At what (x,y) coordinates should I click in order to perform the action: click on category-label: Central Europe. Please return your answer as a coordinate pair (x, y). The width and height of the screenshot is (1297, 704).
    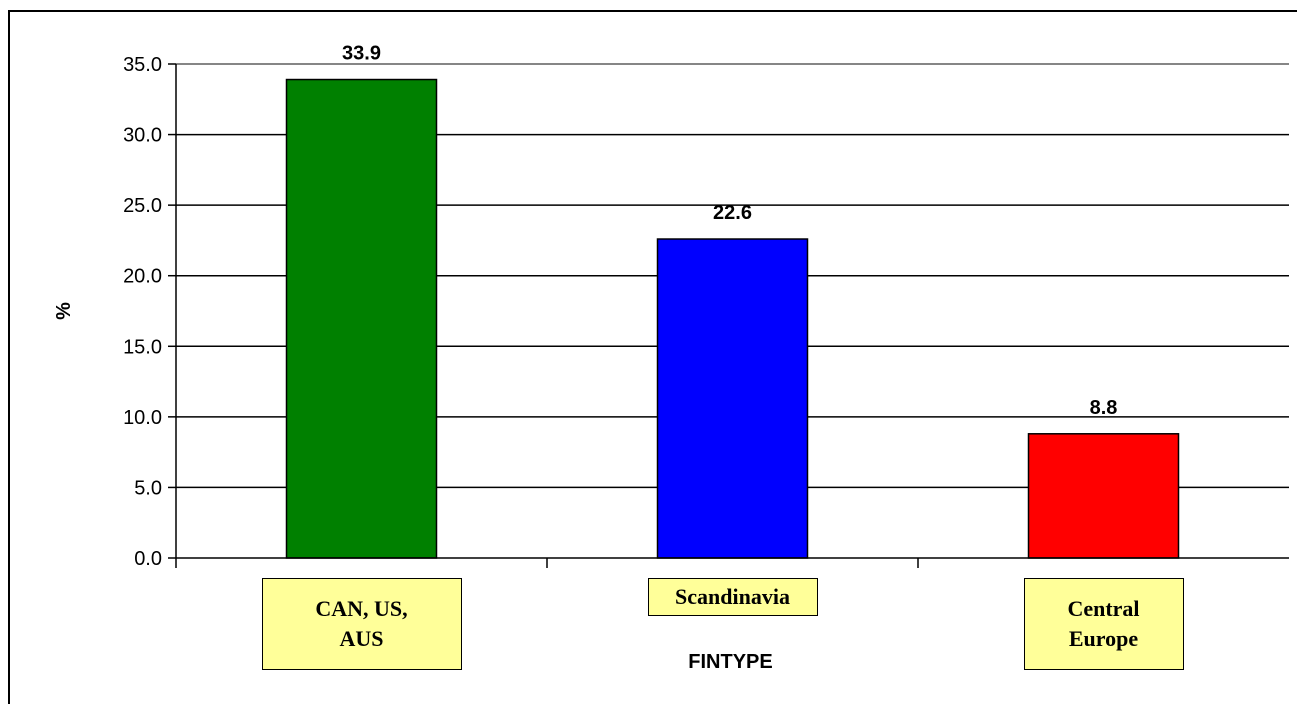
    Looking at the image, I should click on (1103, 624).